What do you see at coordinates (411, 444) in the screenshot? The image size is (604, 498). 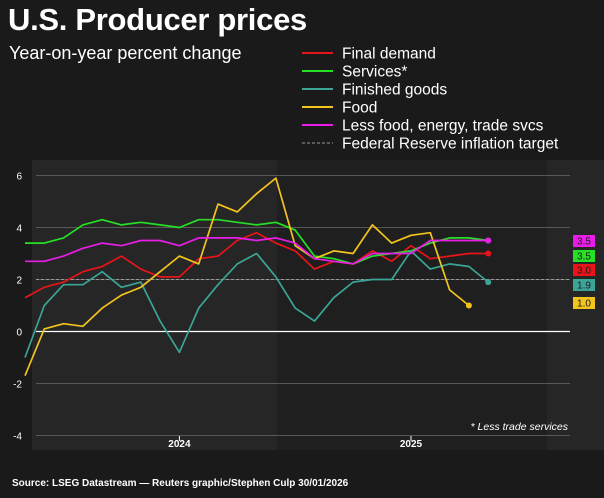 I see `x-tick-label: 2025` at bounding box center [411, 444].